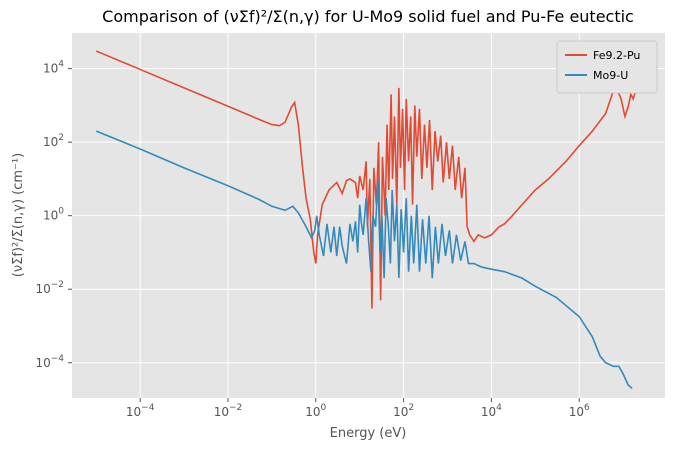 The image size is (677, 454). I want to click on x-tick-label: 10⁻², so click(228, 411).